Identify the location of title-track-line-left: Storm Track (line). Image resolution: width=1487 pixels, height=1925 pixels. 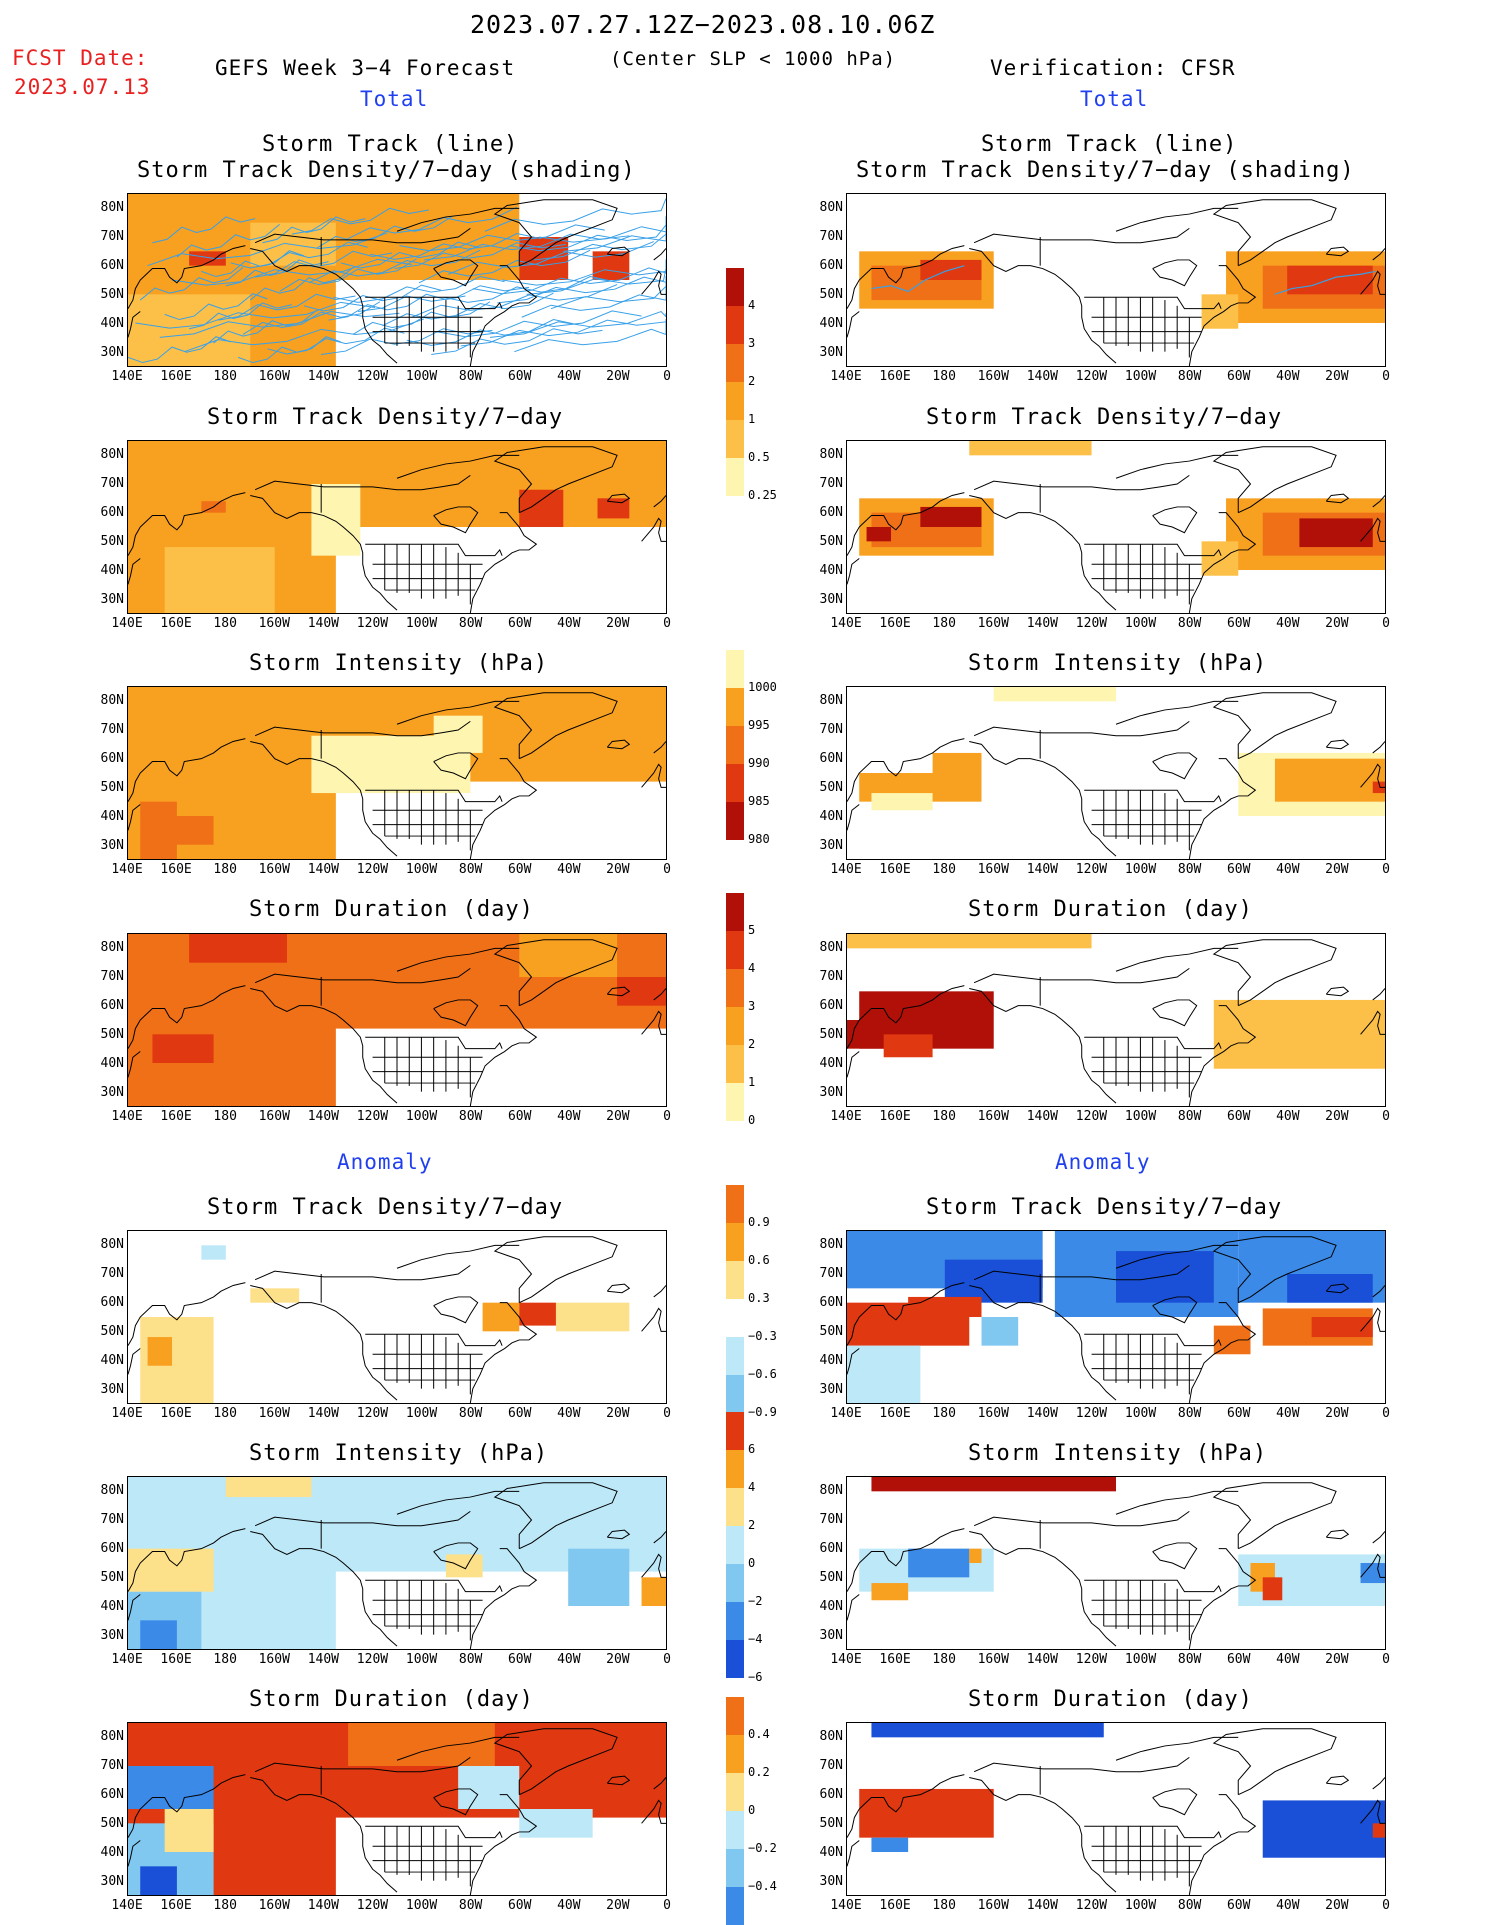
(390, 144).